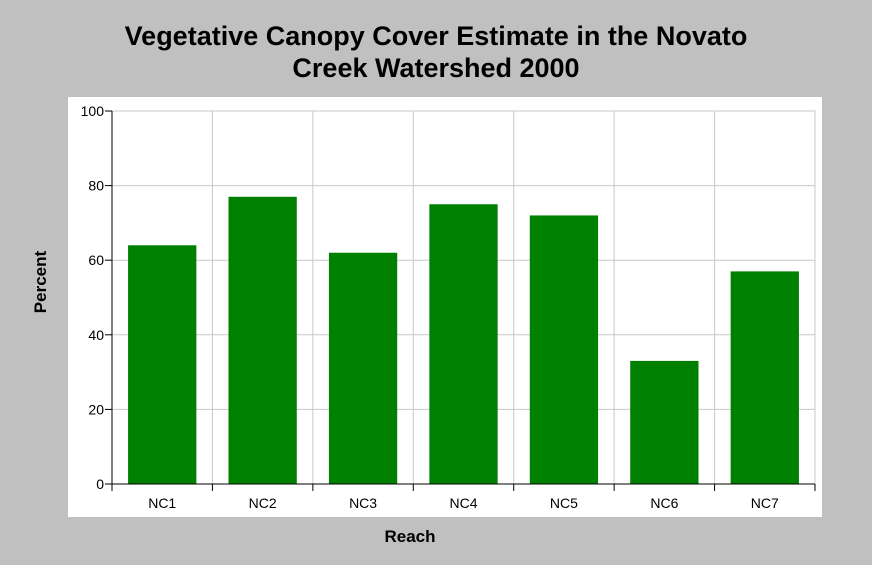 This screenshot has height=565, width=872. What do you see at coordinates (765, 503) in the screenshot?
I see `x-tick-label-nc7: NC7` at bounding box center [765, 503].